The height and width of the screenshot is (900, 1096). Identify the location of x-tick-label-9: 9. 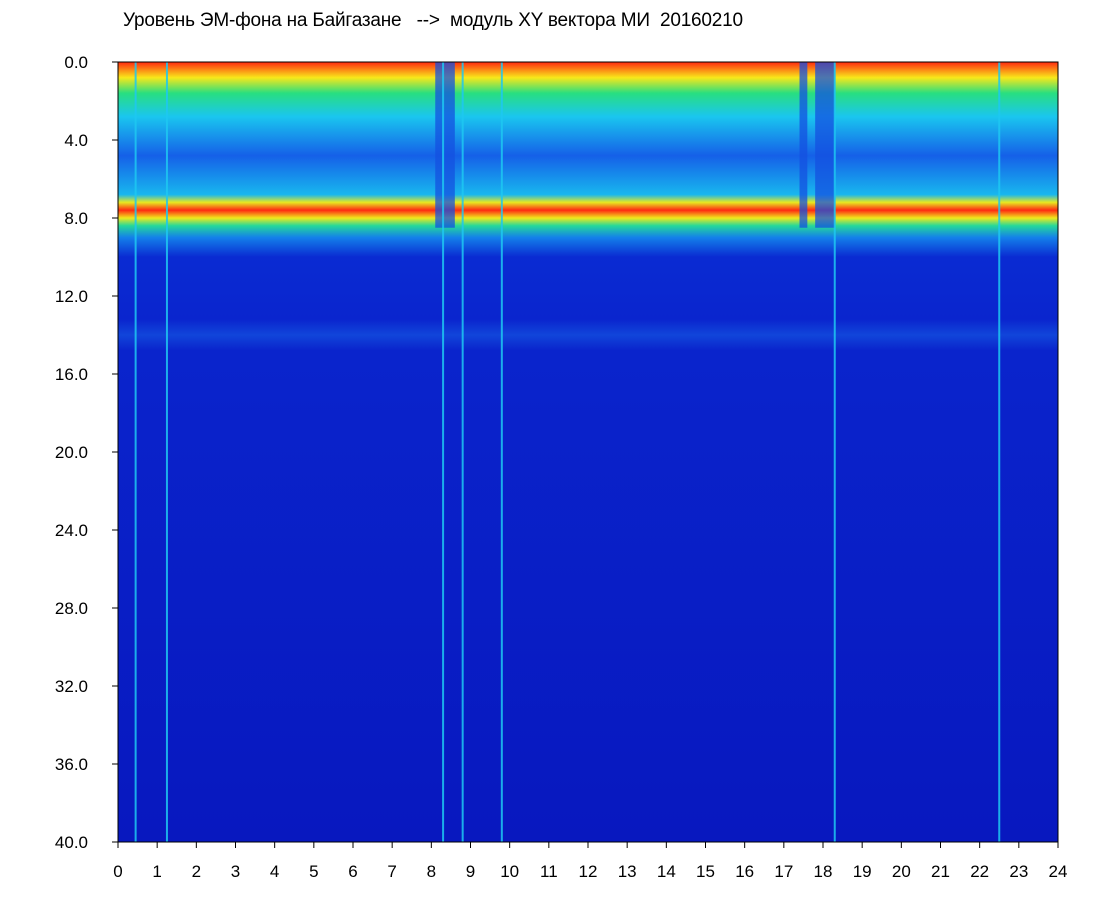
(470, 871).